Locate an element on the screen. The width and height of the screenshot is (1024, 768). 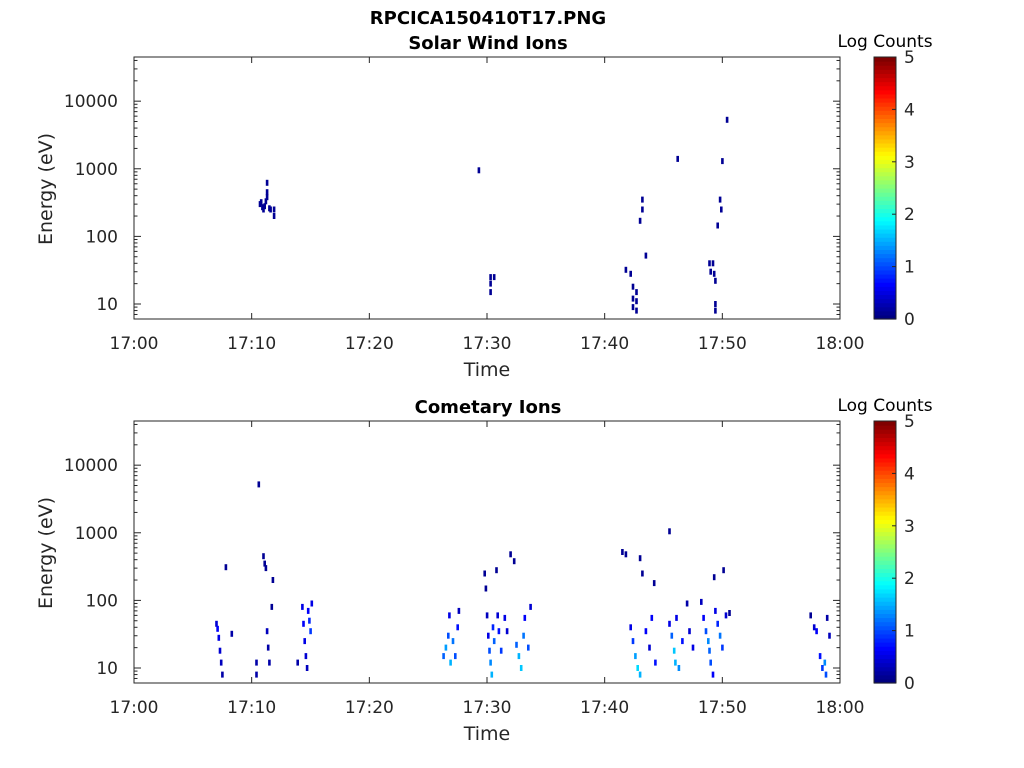
y-tick-label: 10 is located at coordinates (107, 669).